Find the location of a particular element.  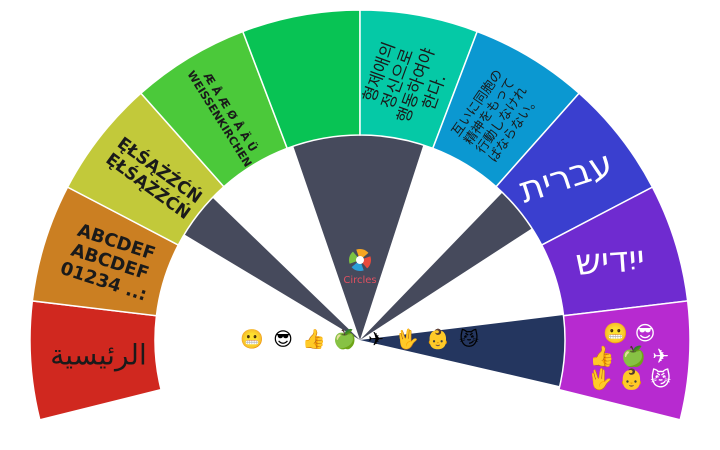

emoji-item: ✈ is located at coordinates (376, 340).